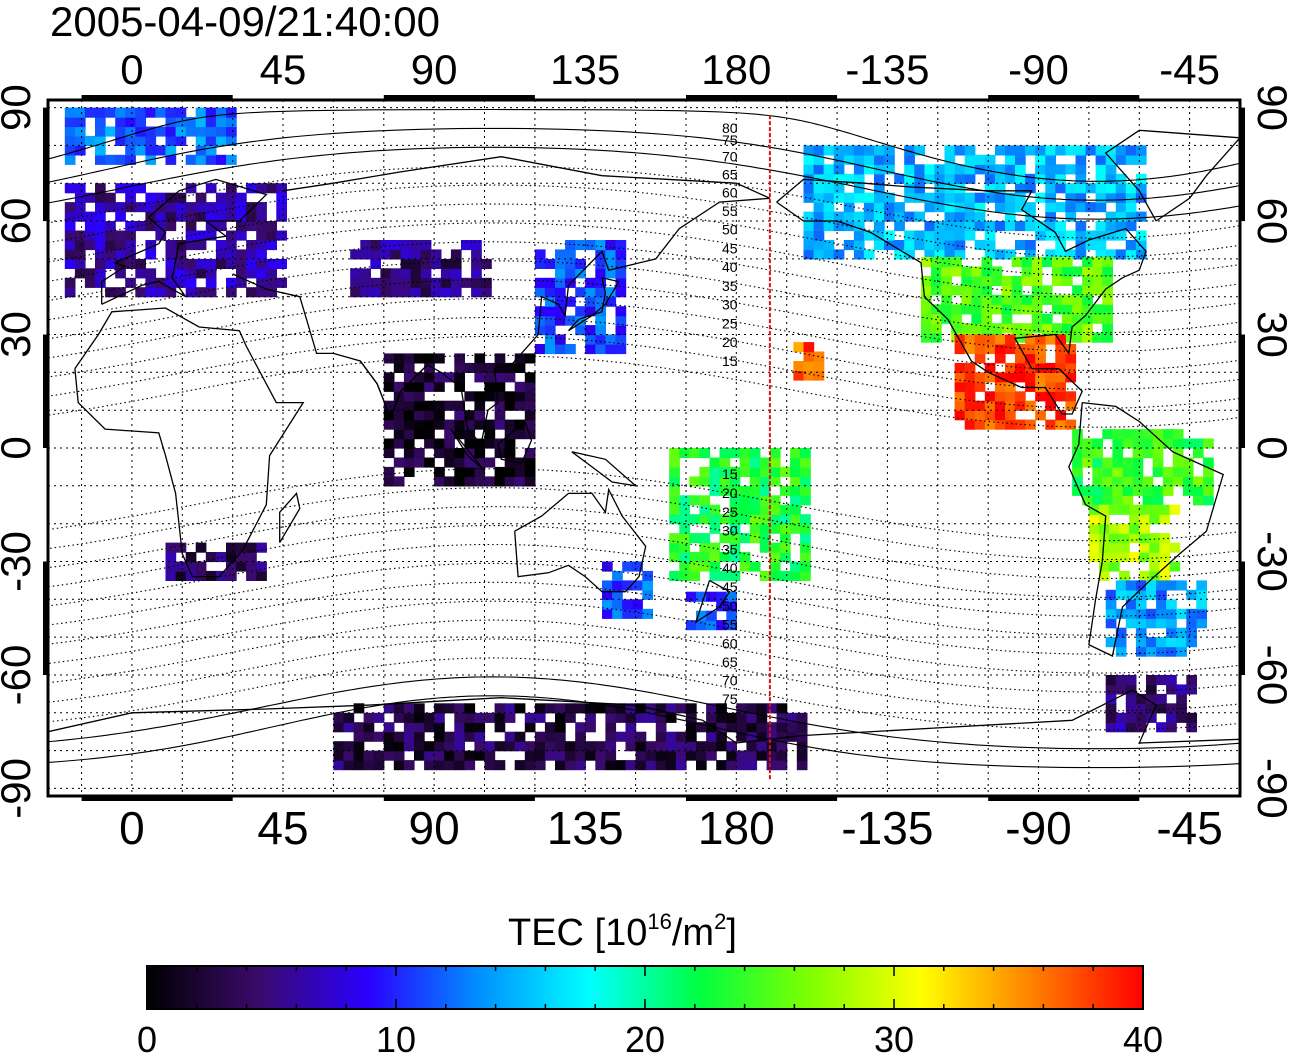 The width and height of the screenshot is (1292, 1062). What do you see at coordinates (720, 921) in the screenshot?
I see `colorbar-title-unit-exponent: 2` at bounding box center [720, 921].